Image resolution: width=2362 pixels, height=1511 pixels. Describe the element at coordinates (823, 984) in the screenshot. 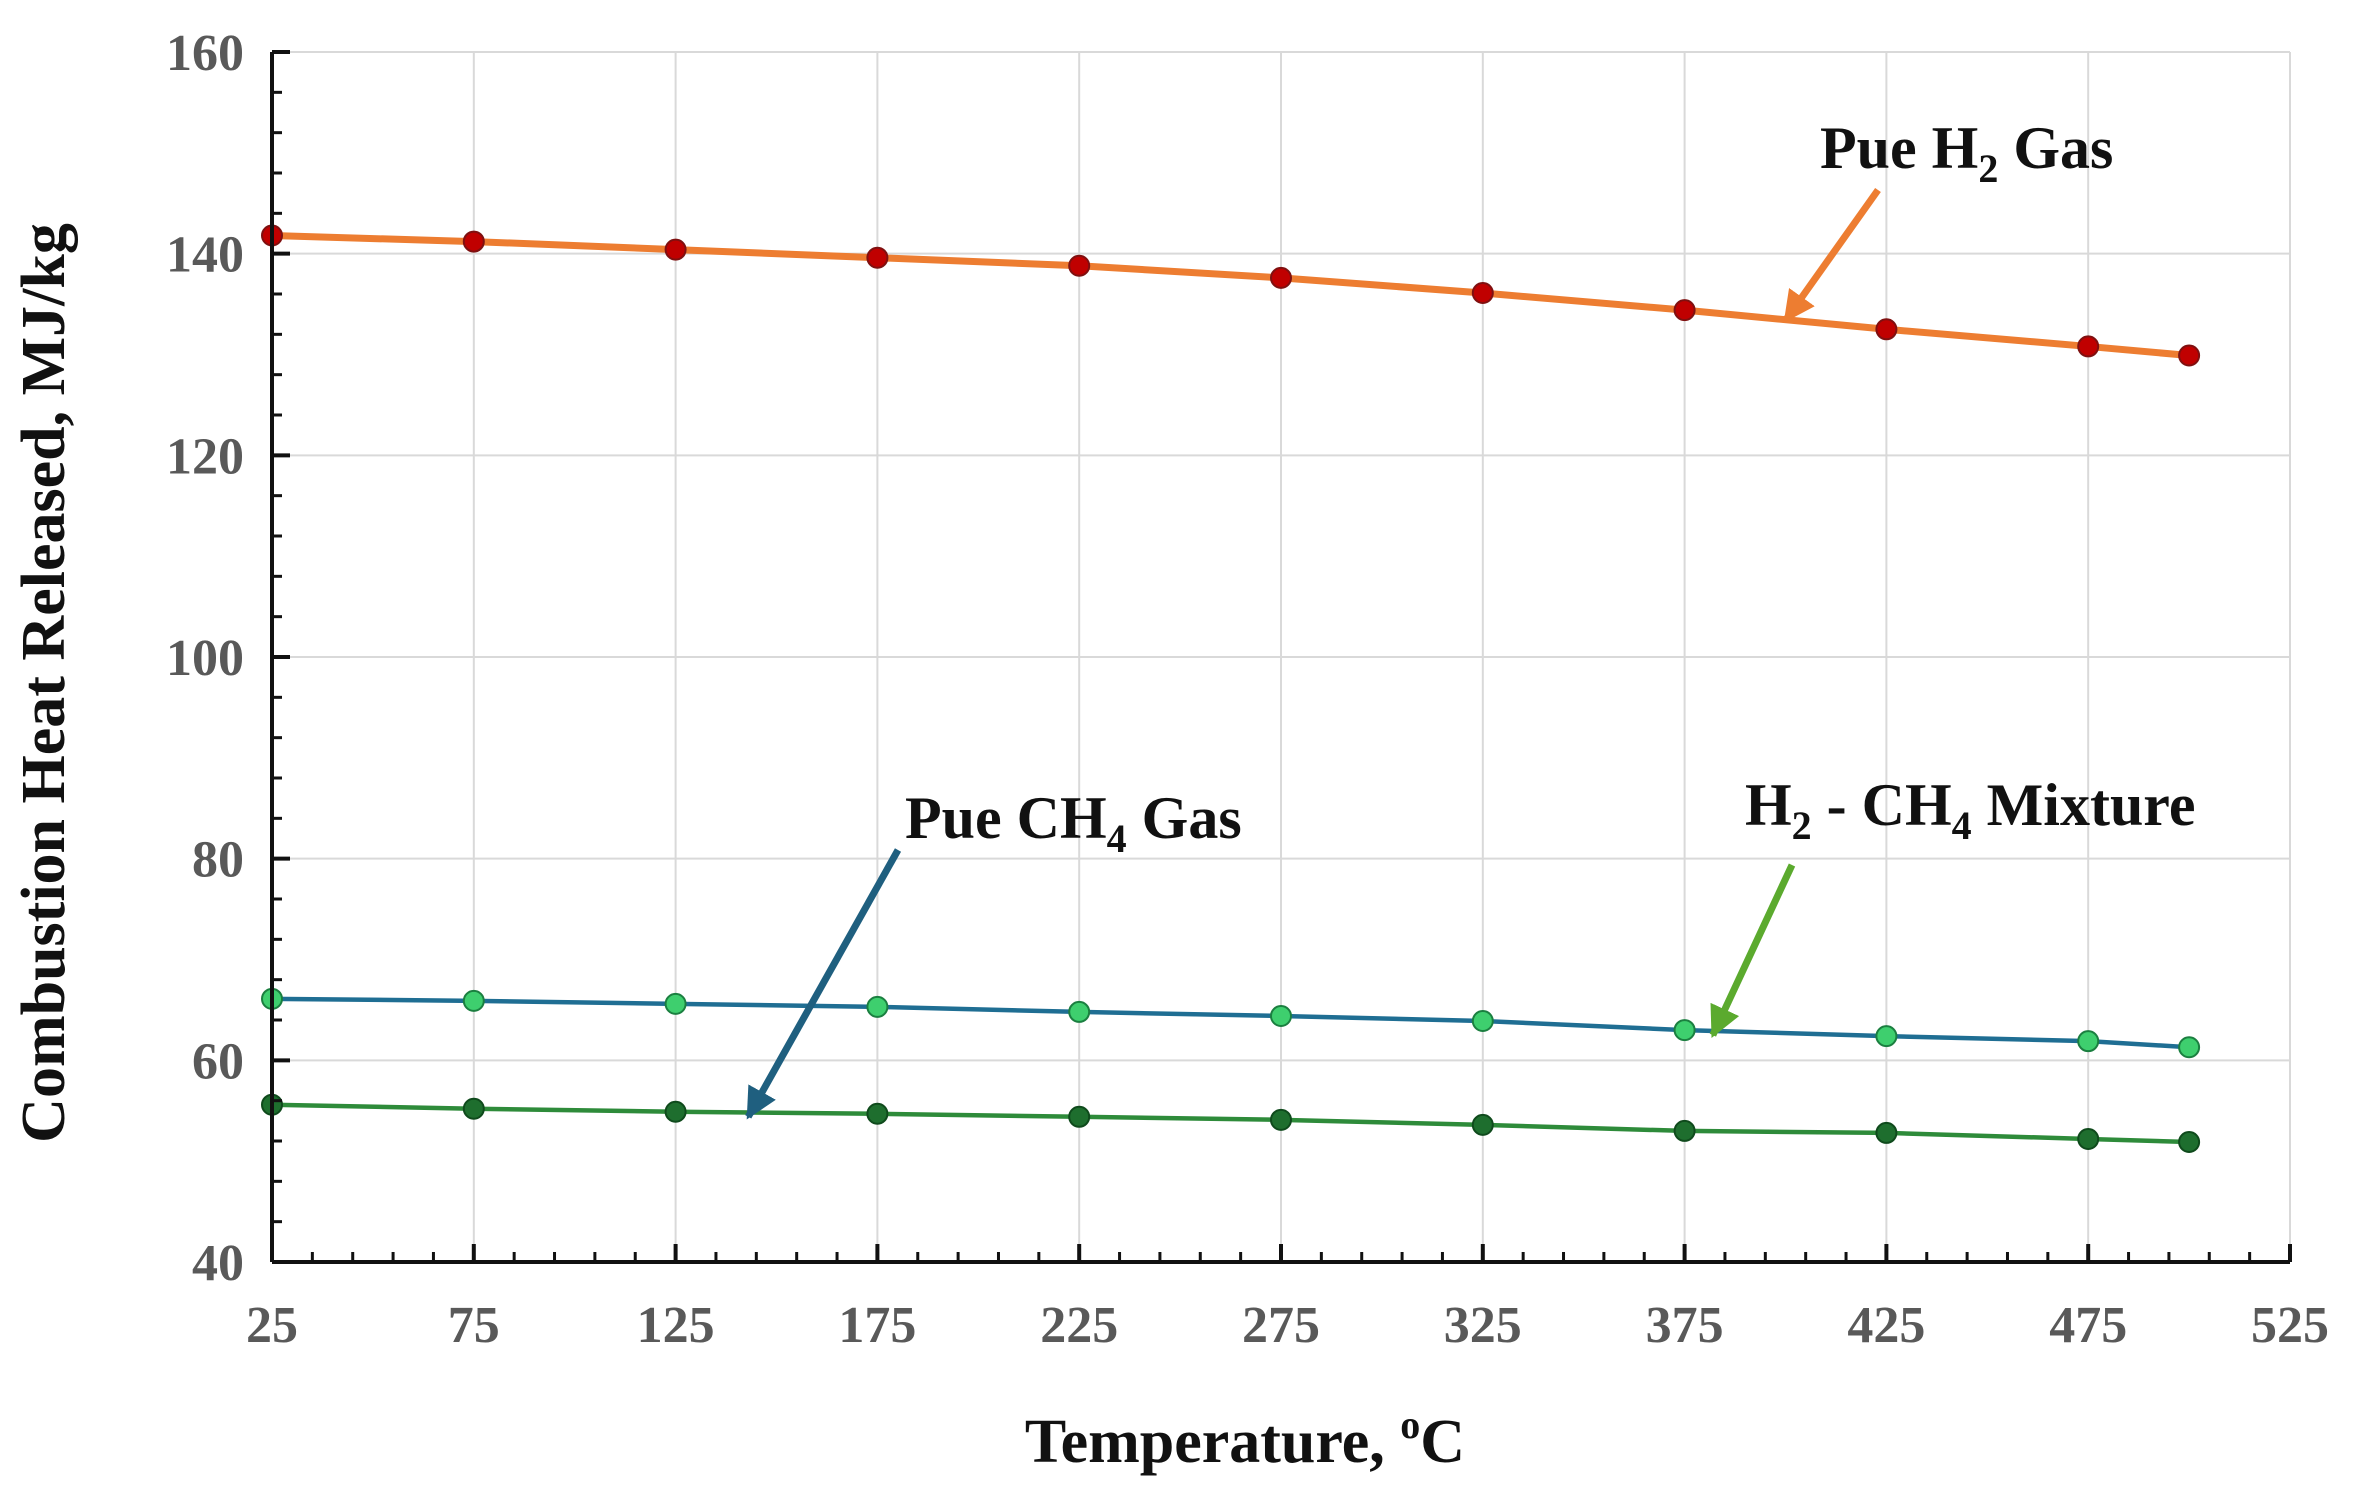

I see `annotation-arrow-ch4` at that location.